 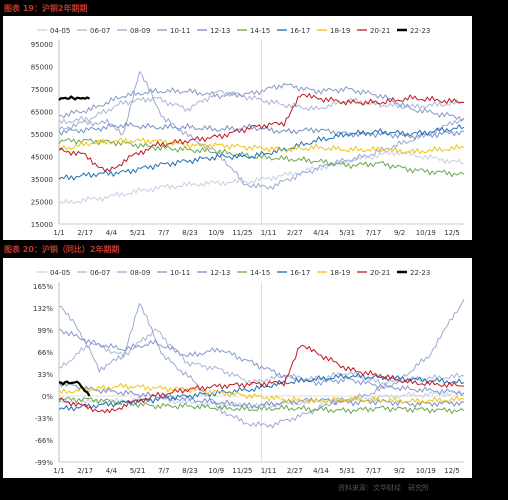 I want to click on y-tick-label: -66%, so click(x=44, y=441).